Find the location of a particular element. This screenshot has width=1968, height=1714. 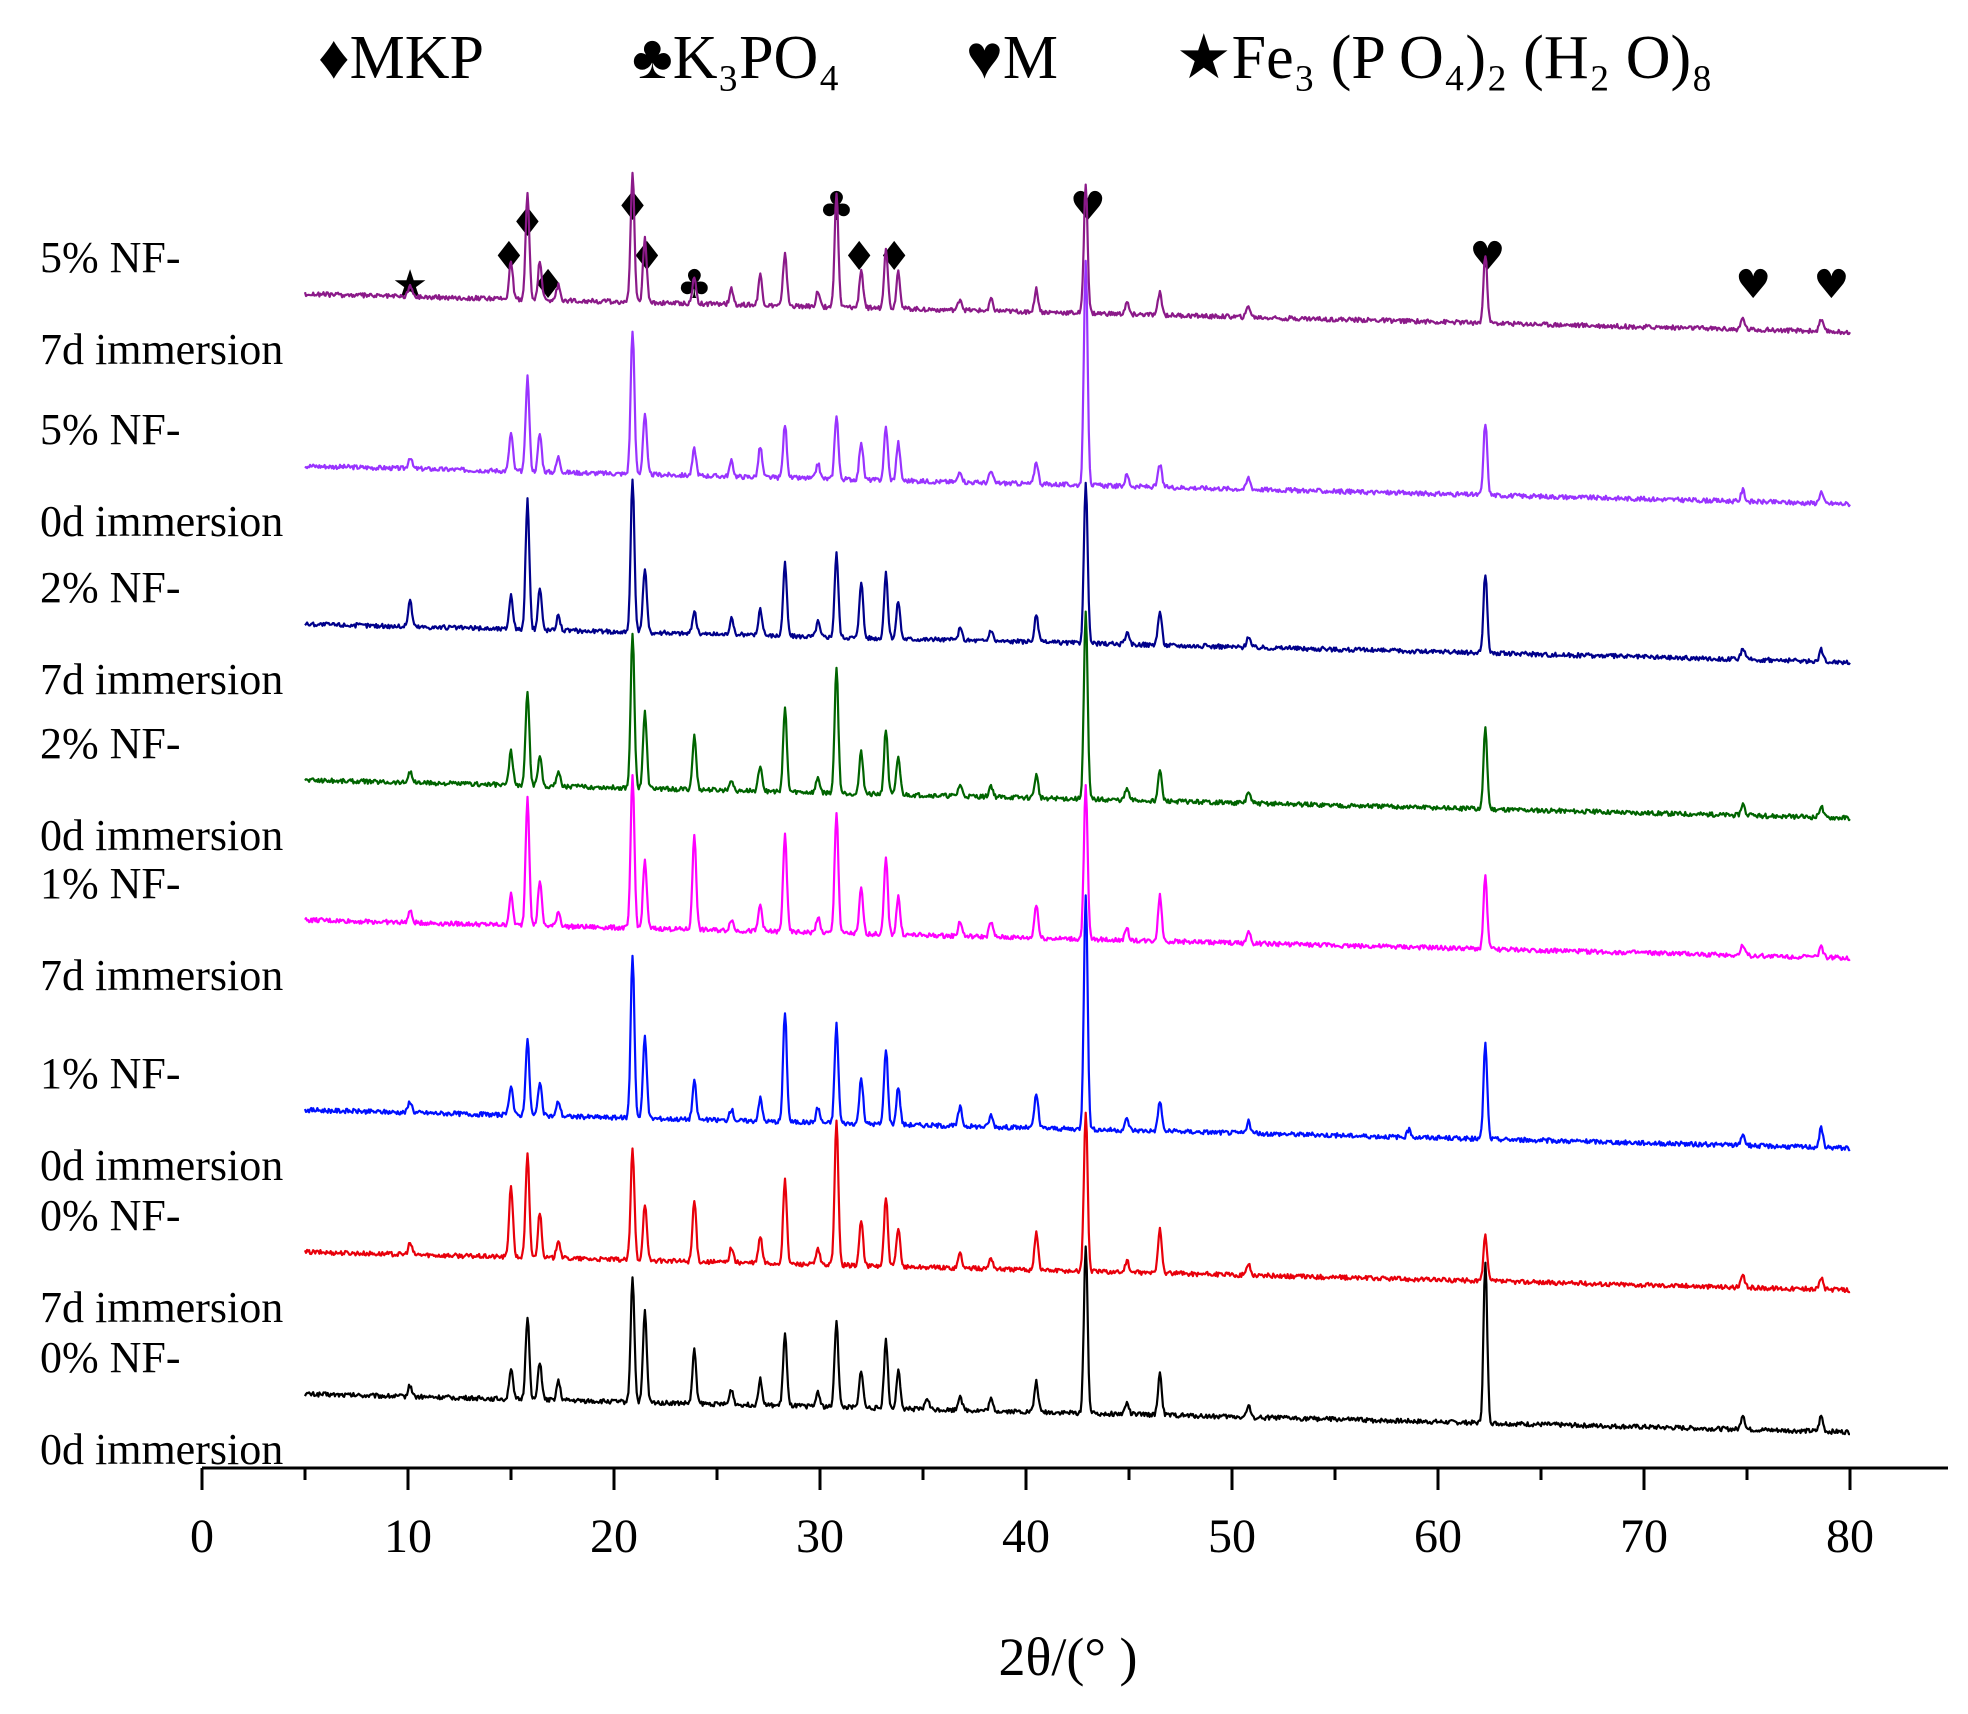

peak-markers: ★♦♦♦♦♦♣♣♦ ♦♥♥♥ ♥ is located at coordinates (1120, 246).